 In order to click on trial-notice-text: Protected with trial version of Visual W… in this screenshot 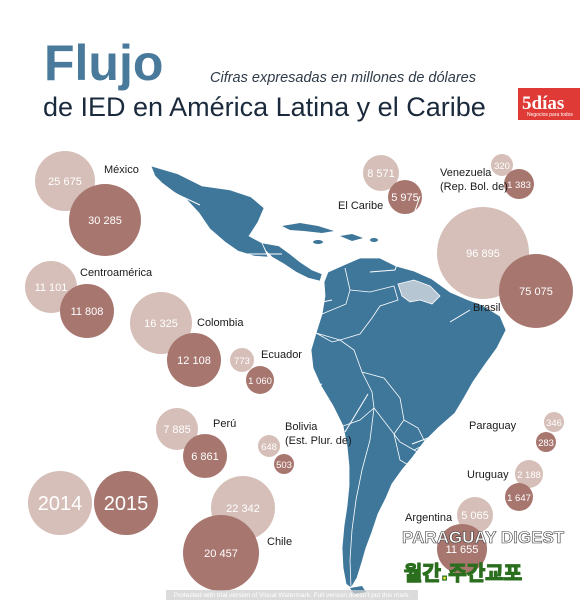, I will do `click(292, 595)`.